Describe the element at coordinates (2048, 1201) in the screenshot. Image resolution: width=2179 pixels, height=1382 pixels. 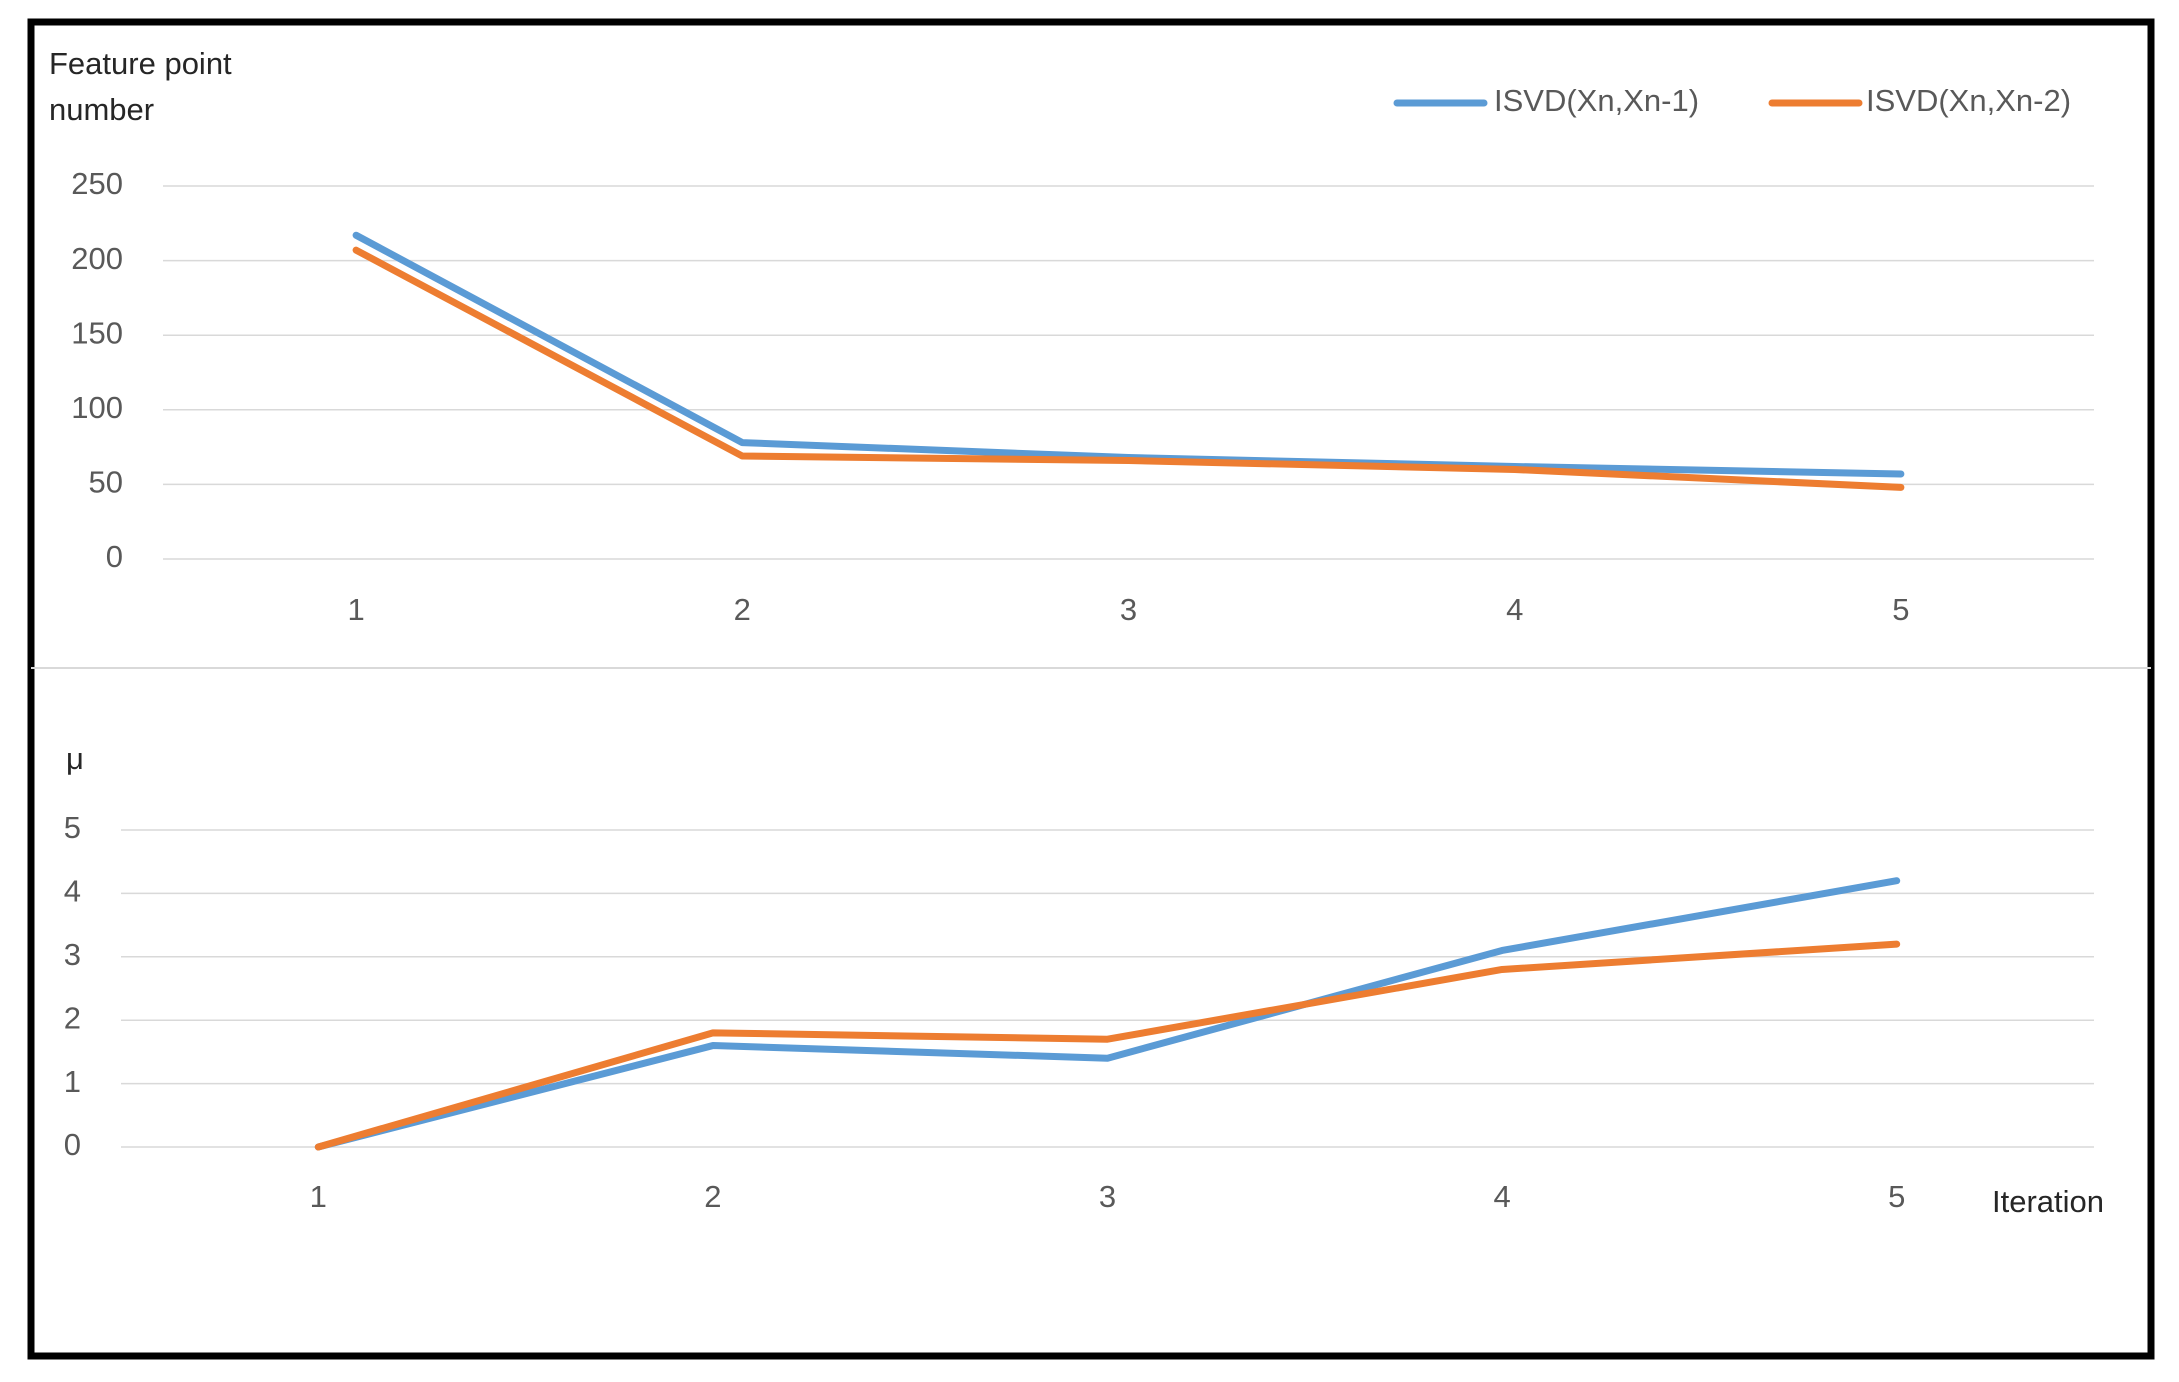
I see `x-axis-label: Iteration` at that location.